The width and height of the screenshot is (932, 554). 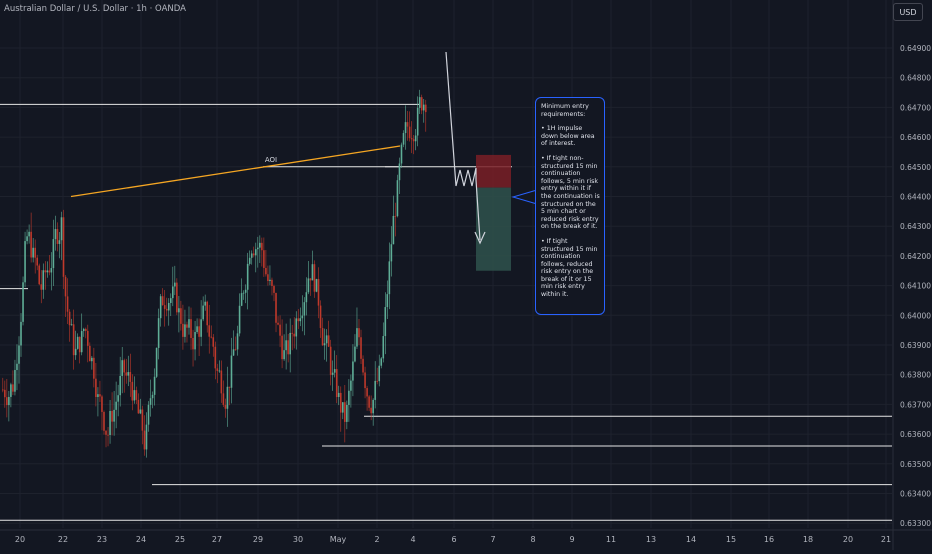 I want to click on x-tick-label: 27, so click(x=217, y=539).